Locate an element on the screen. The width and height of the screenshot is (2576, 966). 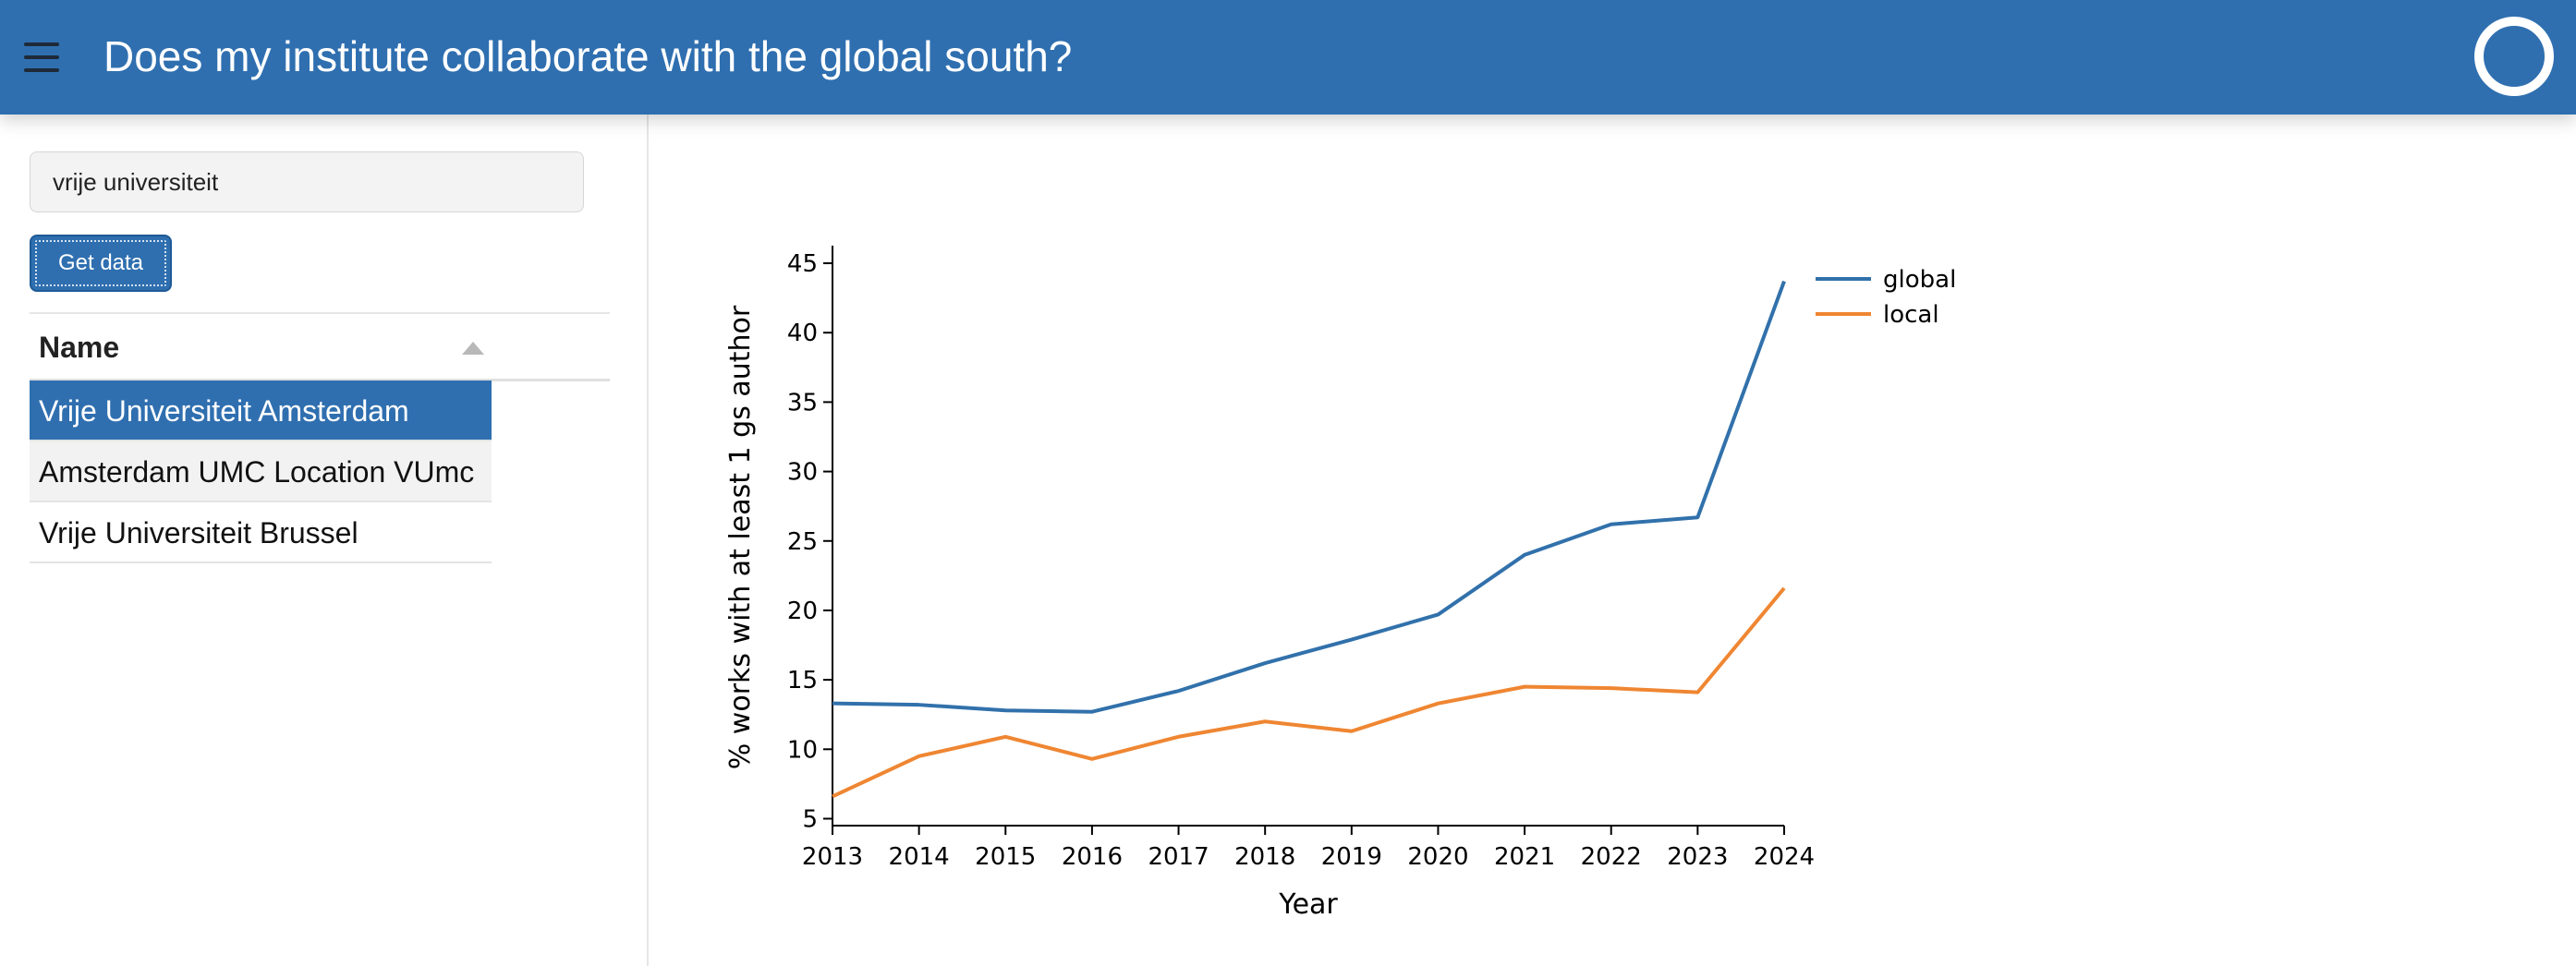
series-line-local is located at coordinates (1309, 692).